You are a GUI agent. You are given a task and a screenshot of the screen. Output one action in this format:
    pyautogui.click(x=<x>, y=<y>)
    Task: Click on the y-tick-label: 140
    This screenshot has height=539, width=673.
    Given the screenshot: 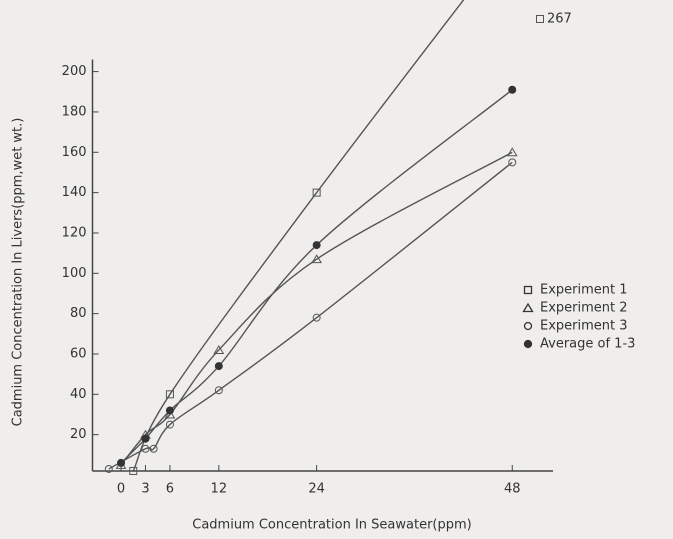 What is the action you would take?
    pyautogui.click(x=74, y=192)
    